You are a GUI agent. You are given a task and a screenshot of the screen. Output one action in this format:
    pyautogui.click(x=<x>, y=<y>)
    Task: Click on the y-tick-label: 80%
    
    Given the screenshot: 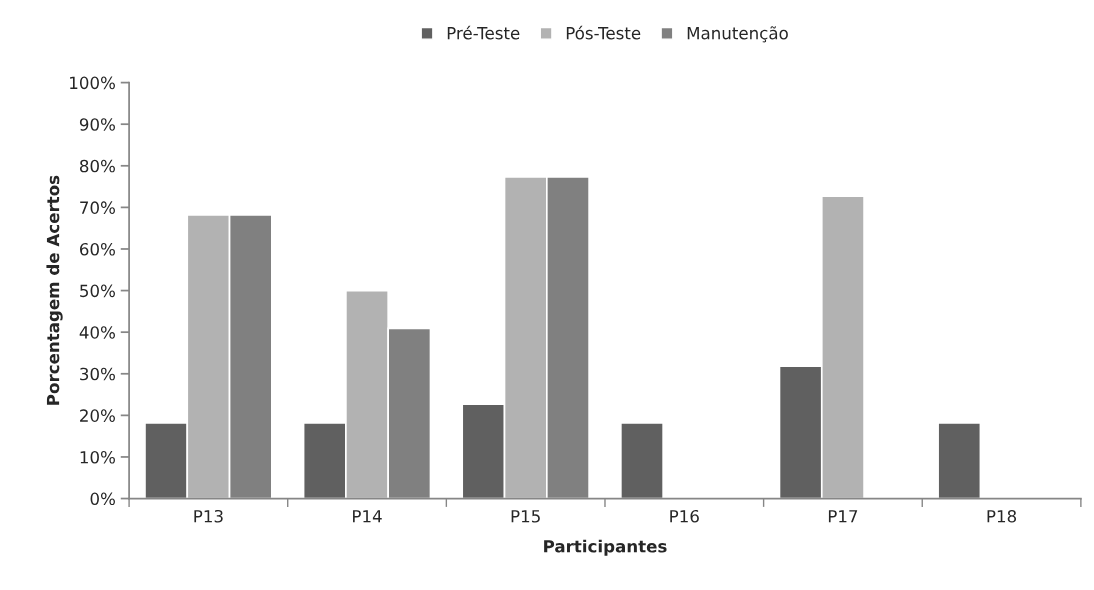 What is the action you would take?
    pyautogui.click(x=97, y=166)
    